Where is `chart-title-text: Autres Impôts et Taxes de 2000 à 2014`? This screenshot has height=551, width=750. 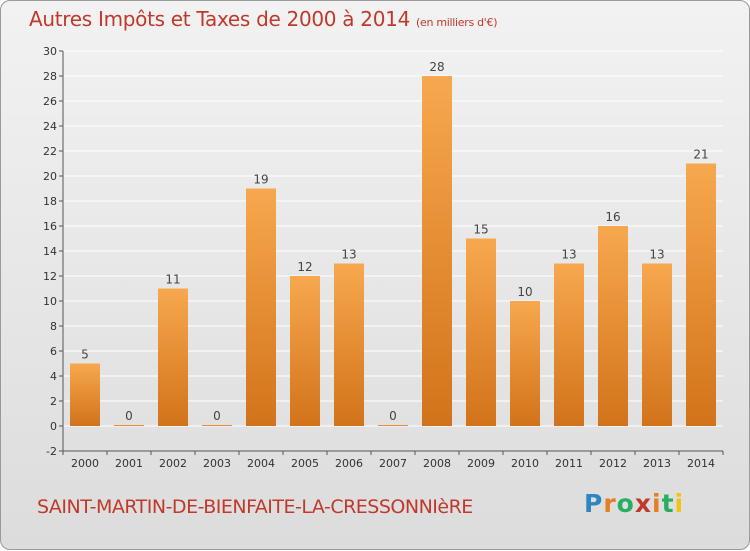 chart-title-text: Autres Impôts et Taxes de 2000 à 2014 is located at coordinates (219, 19).